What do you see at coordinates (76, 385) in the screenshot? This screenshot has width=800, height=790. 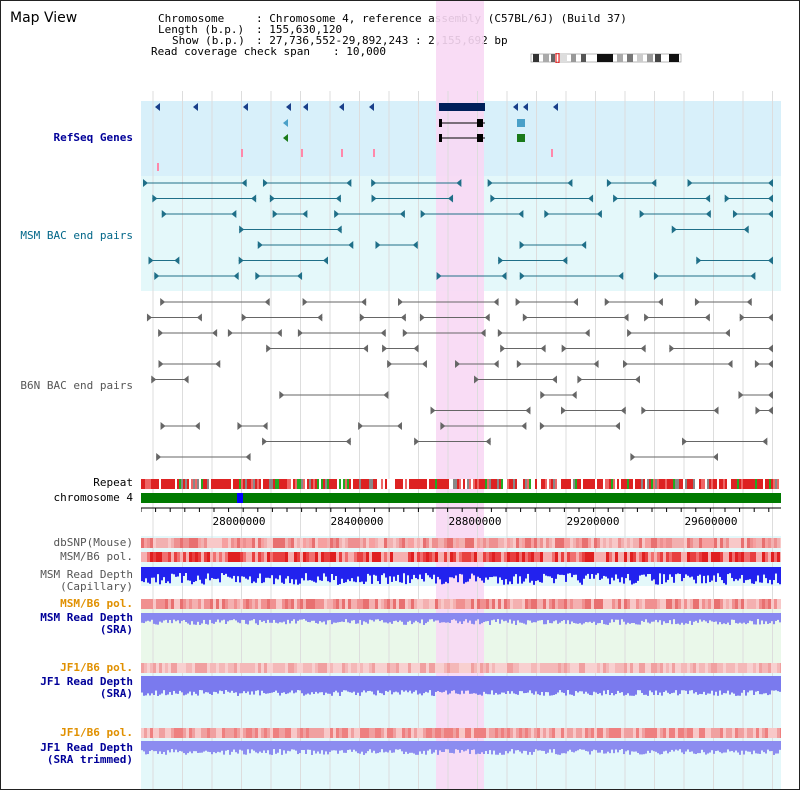 I see `track-label-b6n-bac: B6N BAC end pairs` at bounding box center [76, 385].